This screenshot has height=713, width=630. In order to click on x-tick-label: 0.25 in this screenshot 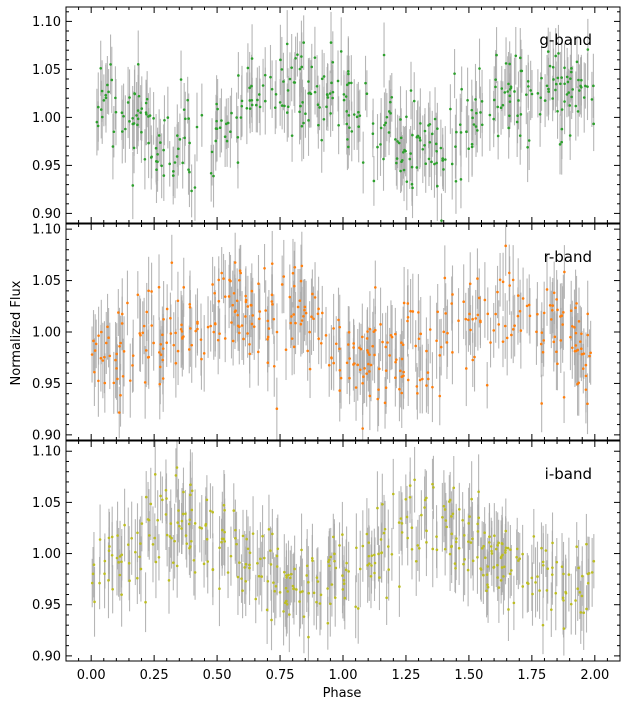, I will do `click(154, 675)`.